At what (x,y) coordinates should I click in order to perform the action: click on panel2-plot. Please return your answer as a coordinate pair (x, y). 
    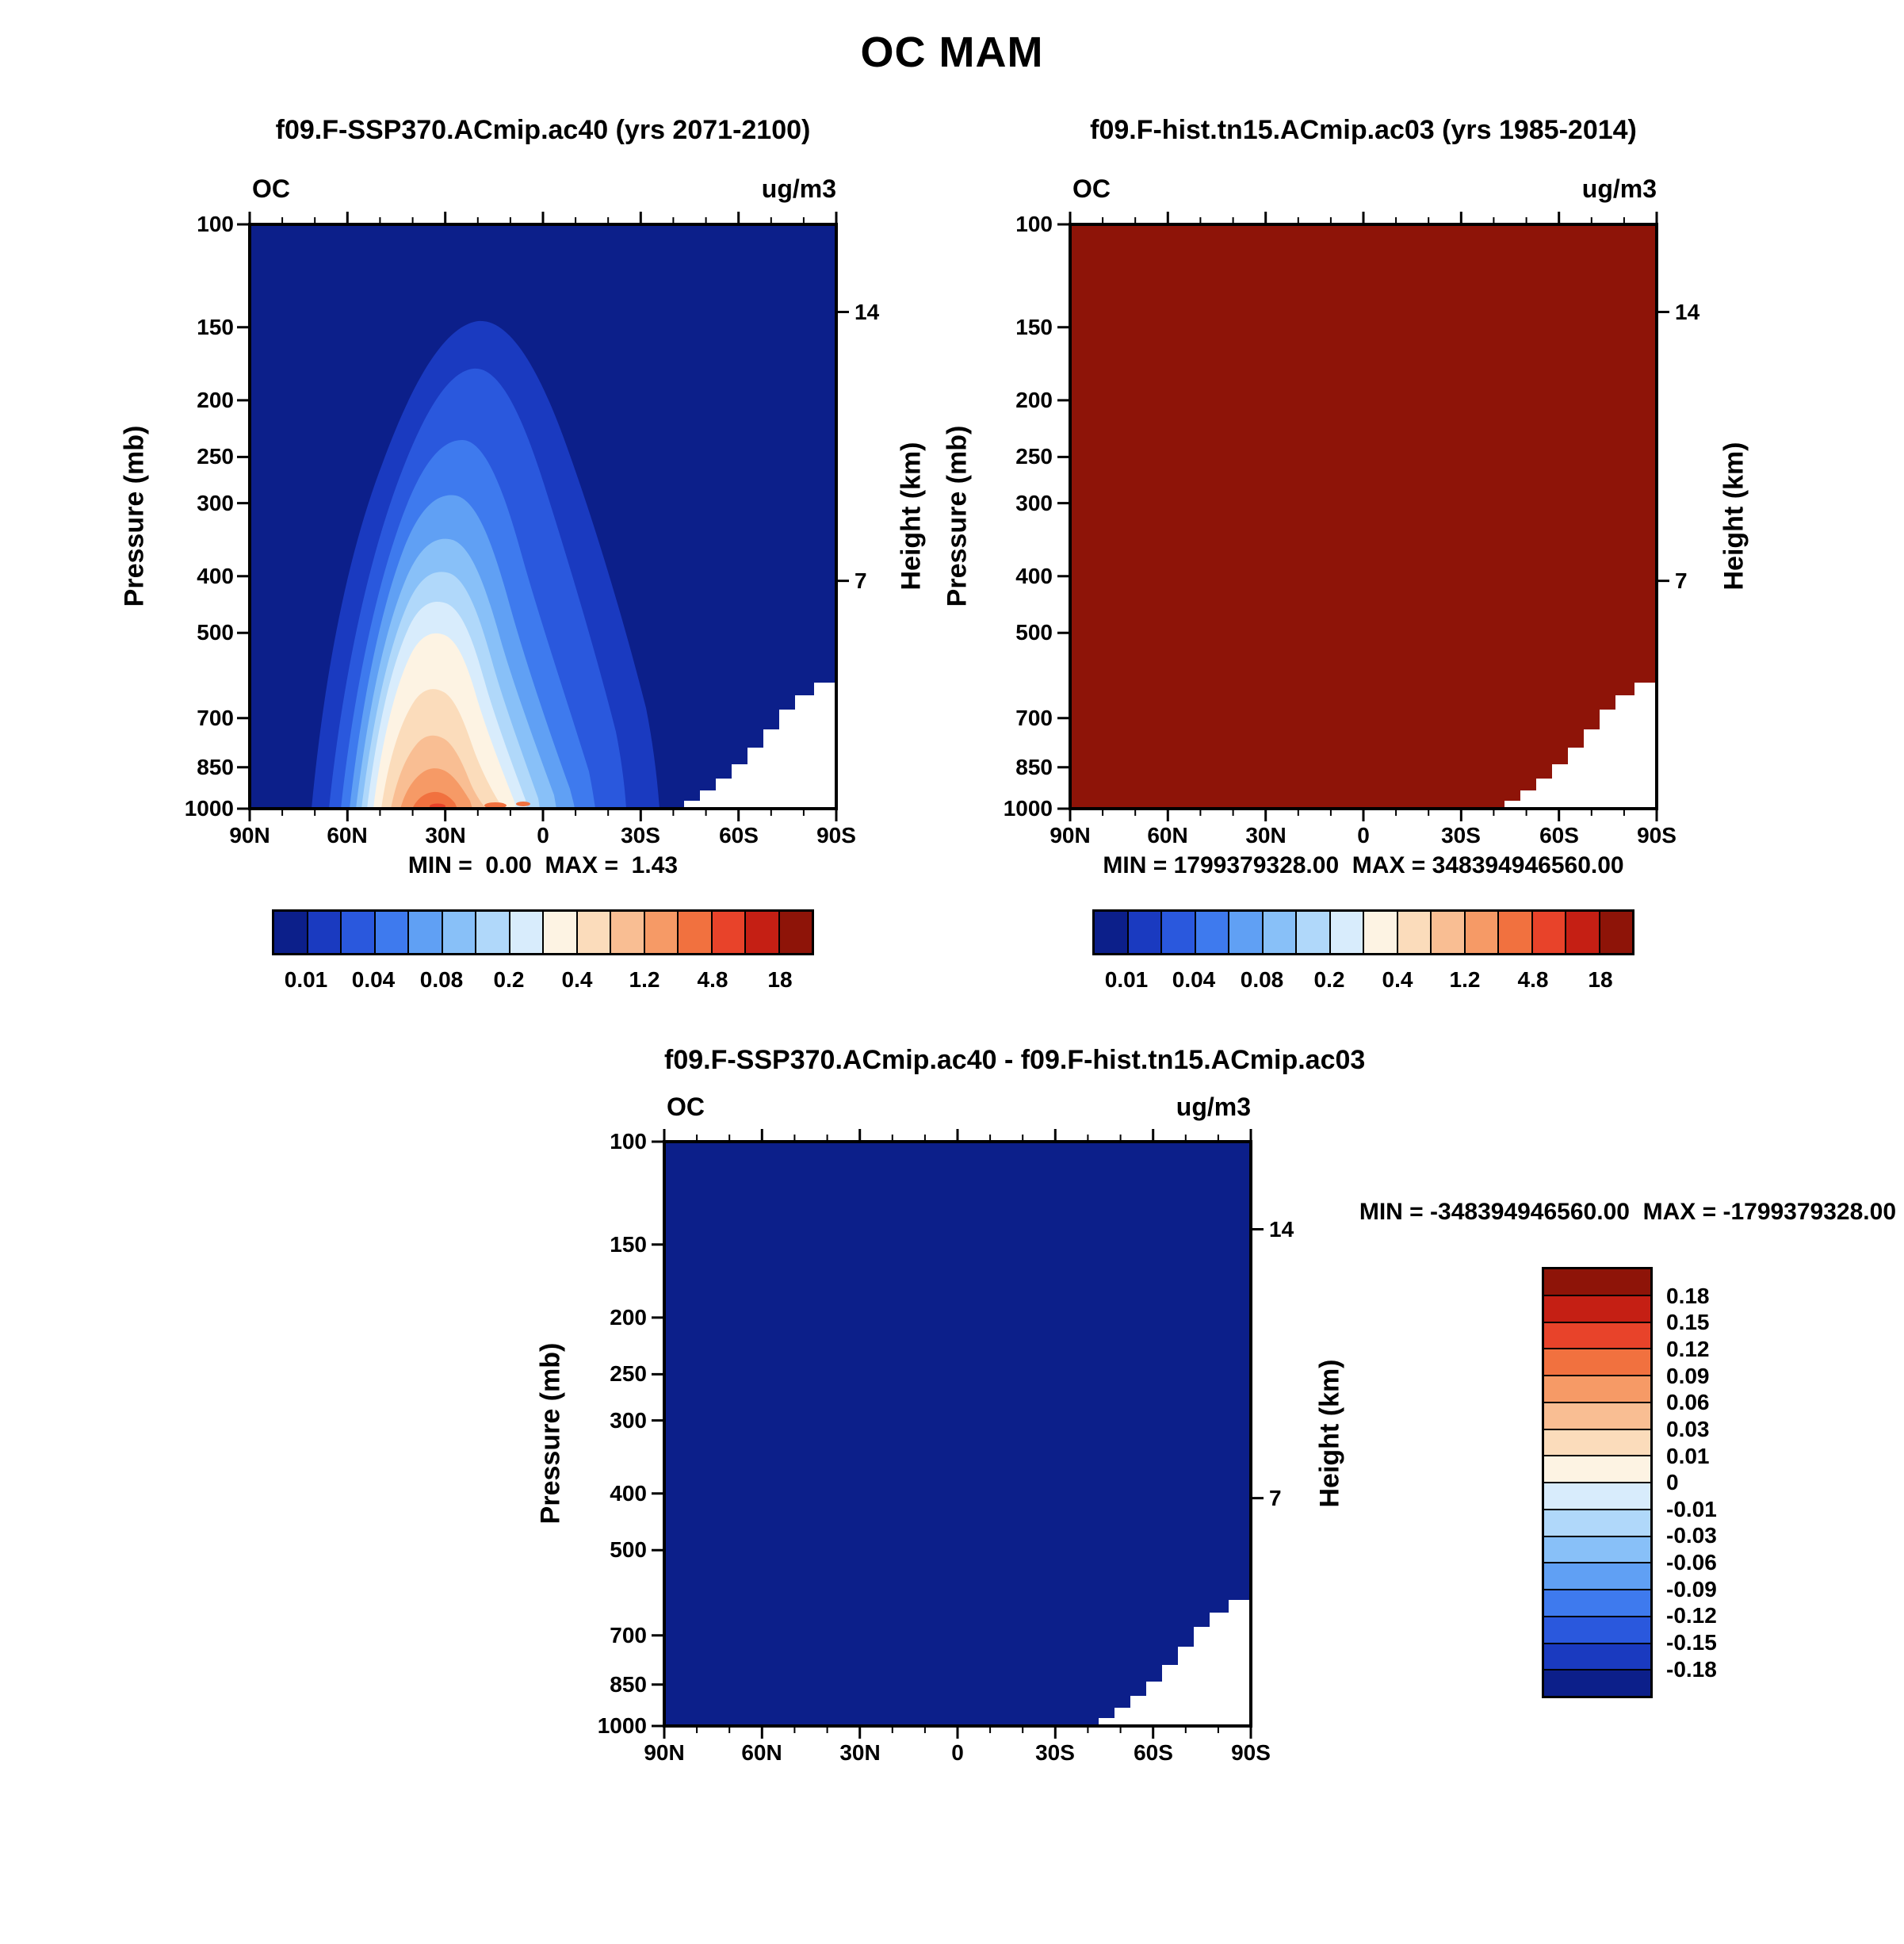
    Looking at the image, I should click on (1363, 516).